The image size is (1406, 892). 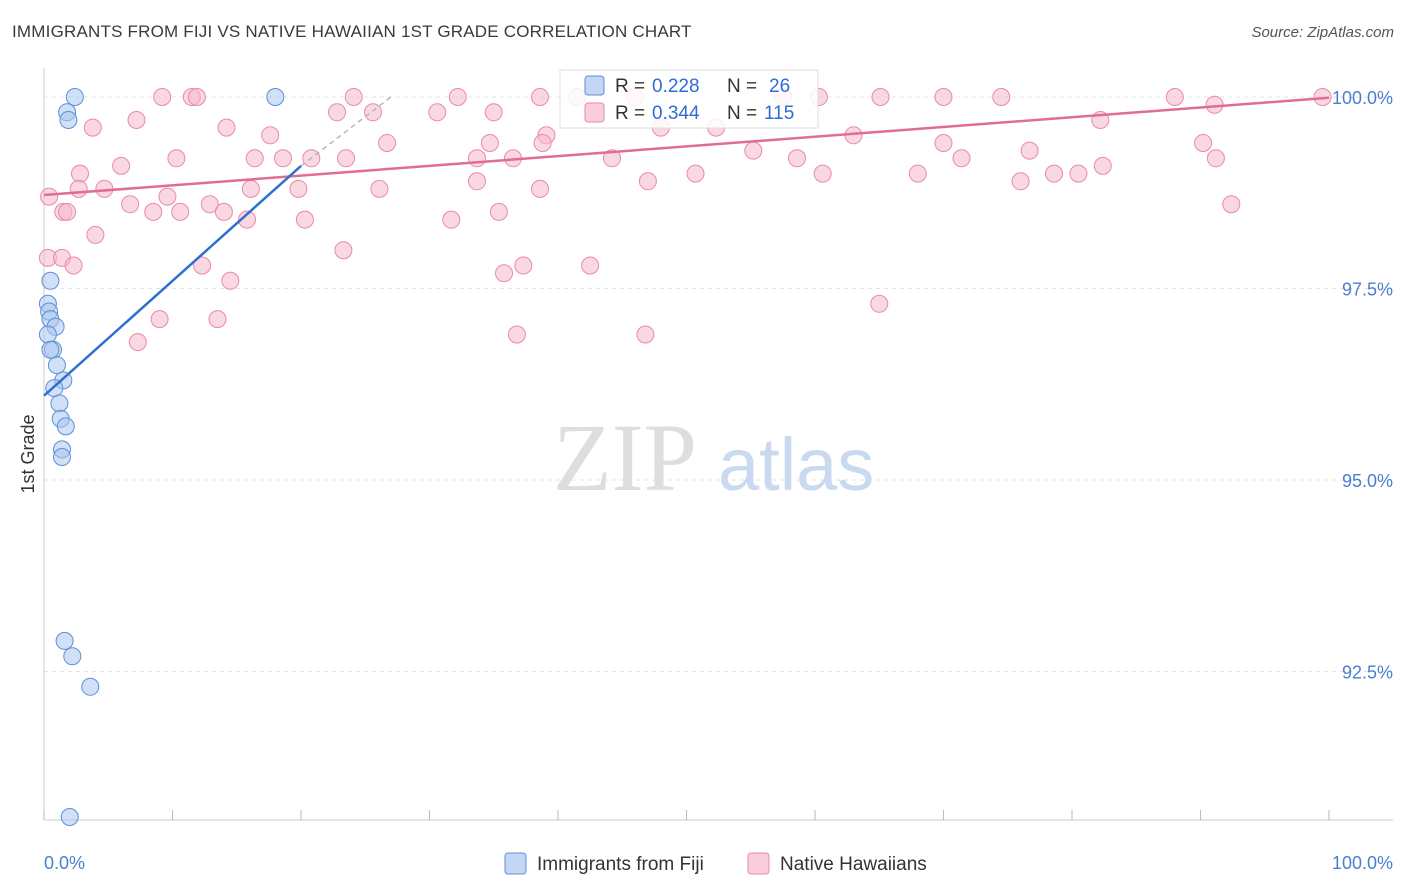 I want to click on bottom-legend-label-fiji: Immigrants from Fiji, so click(x=620, y=864).